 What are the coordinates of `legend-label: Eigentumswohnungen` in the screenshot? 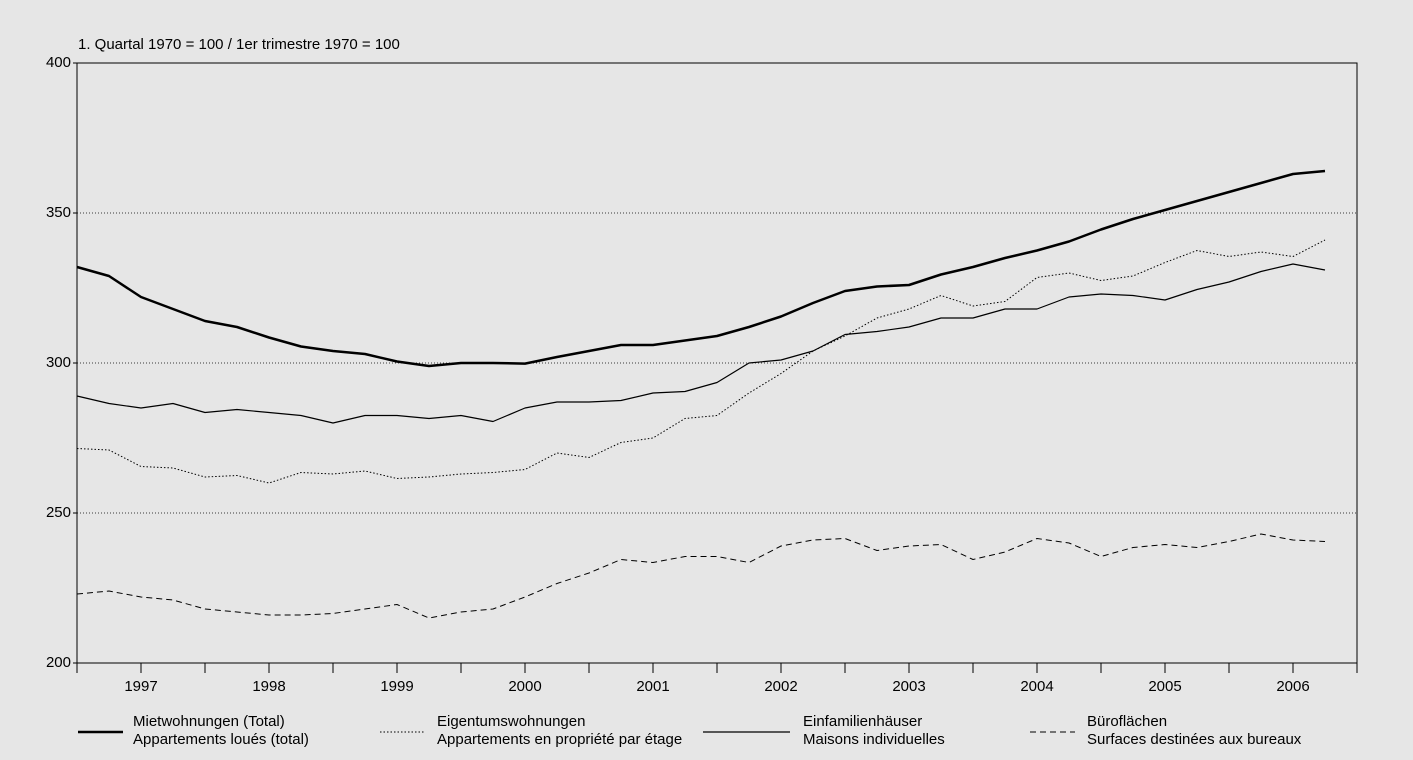 It's located at (511, 721).